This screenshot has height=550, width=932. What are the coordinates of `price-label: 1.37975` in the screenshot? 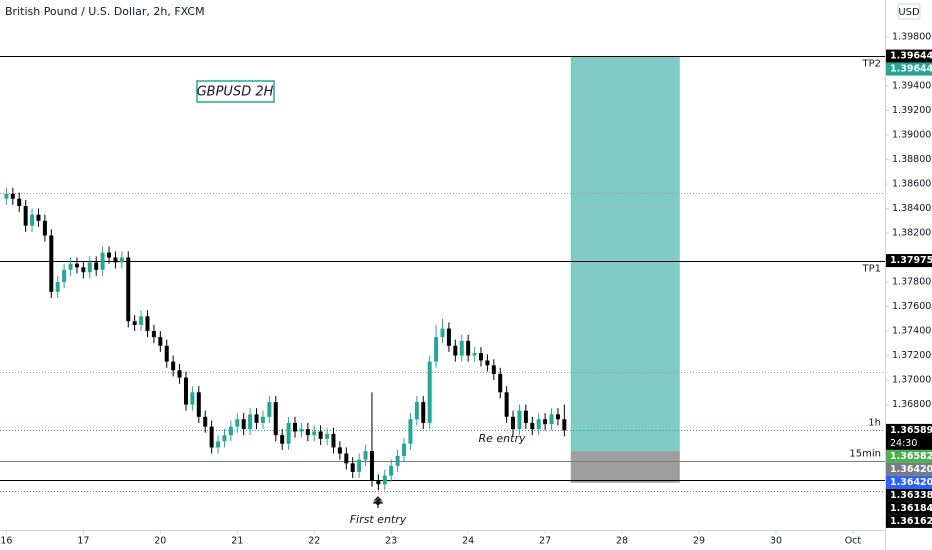 It's located at (911, 260).